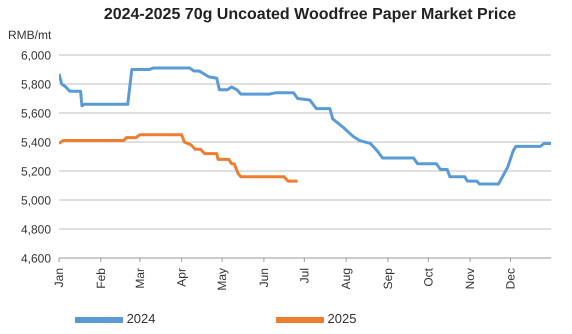 Image resolution: width=572 pixels, height=334 pixels. I want to click on x-tick-label: Aug, so click(346, 279).